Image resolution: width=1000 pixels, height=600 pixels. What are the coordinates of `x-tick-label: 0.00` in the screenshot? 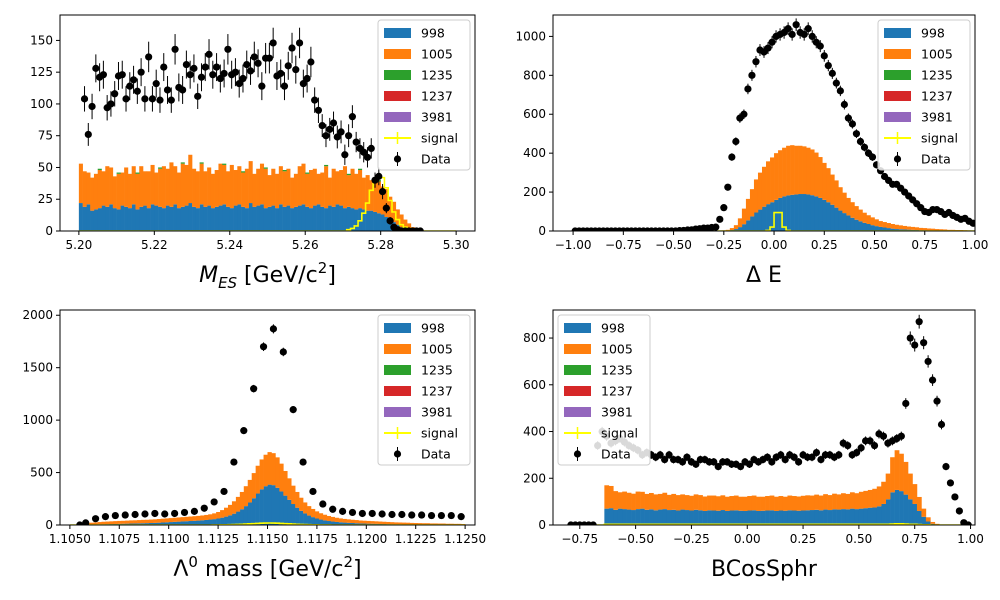 It's located at (774, 245).